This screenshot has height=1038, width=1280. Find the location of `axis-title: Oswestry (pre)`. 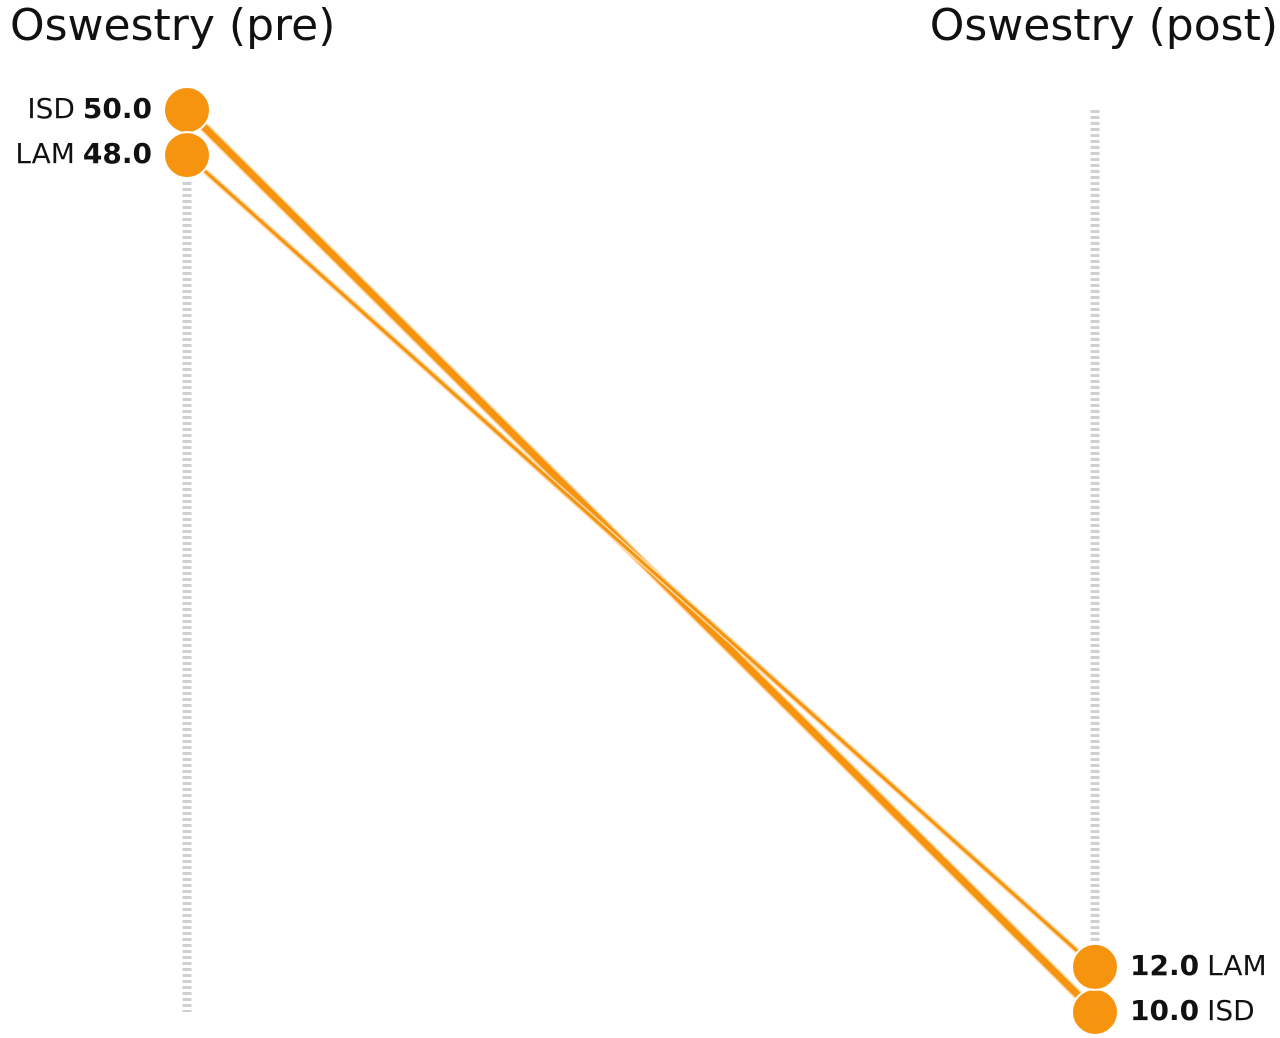

axis-title: Oswestry (pre) is located at coordinates (172, 25).